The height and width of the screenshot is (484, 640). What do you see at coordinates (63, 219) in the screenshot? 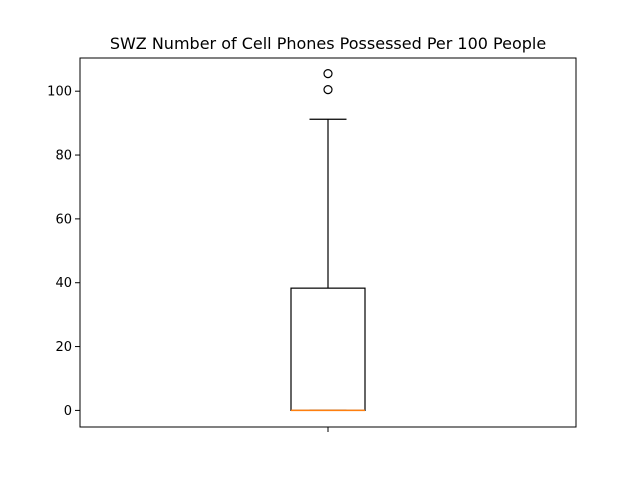
I see `y-tick-label: 60` at bounding box center [63, 219].